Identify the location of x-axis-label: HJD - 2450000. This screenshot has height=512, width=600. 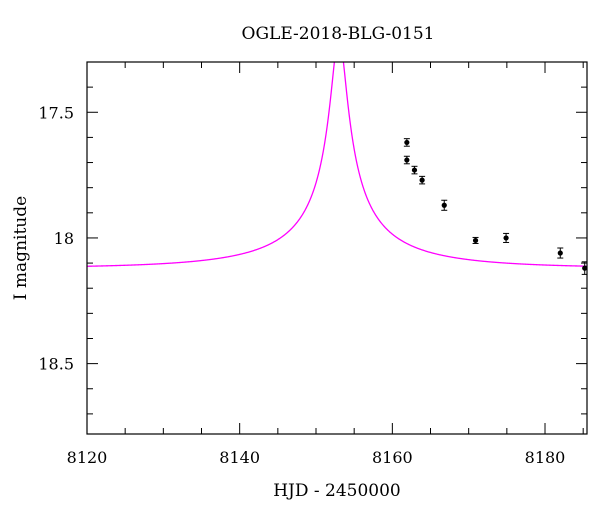
(337, 491).